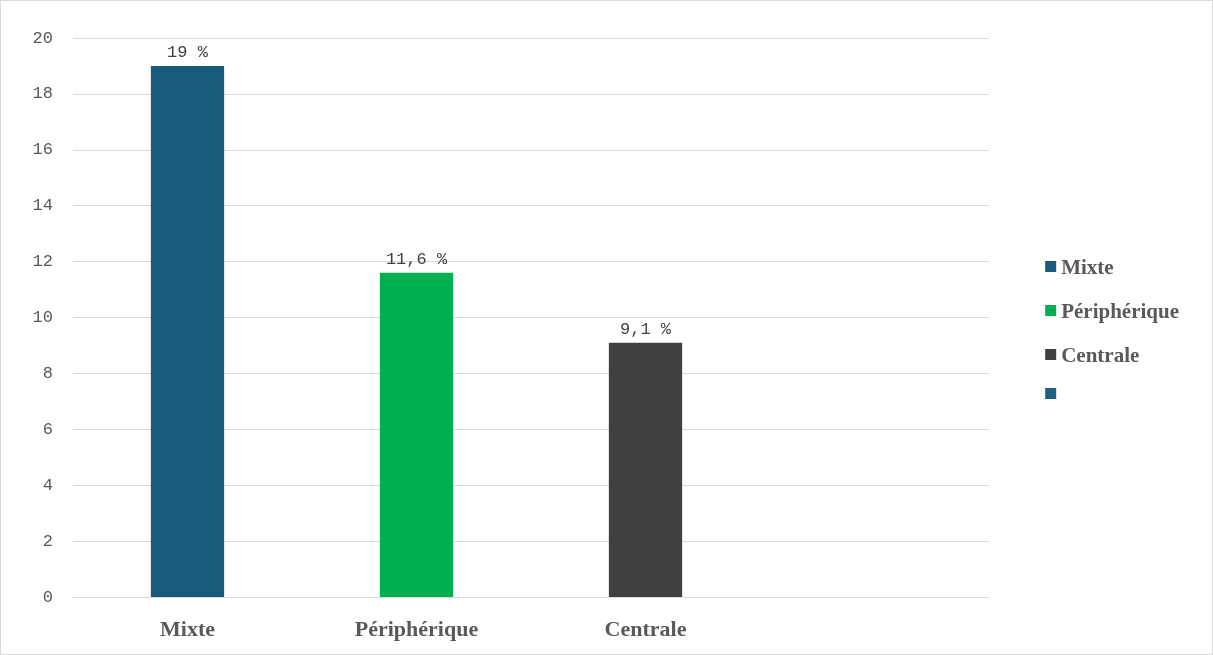 Image resolution: width=1213 pixels, height=655 pixels. Describe the element at coordinates (42, 38) in the screenshot. I see `y-tick-label: 20` at that location.